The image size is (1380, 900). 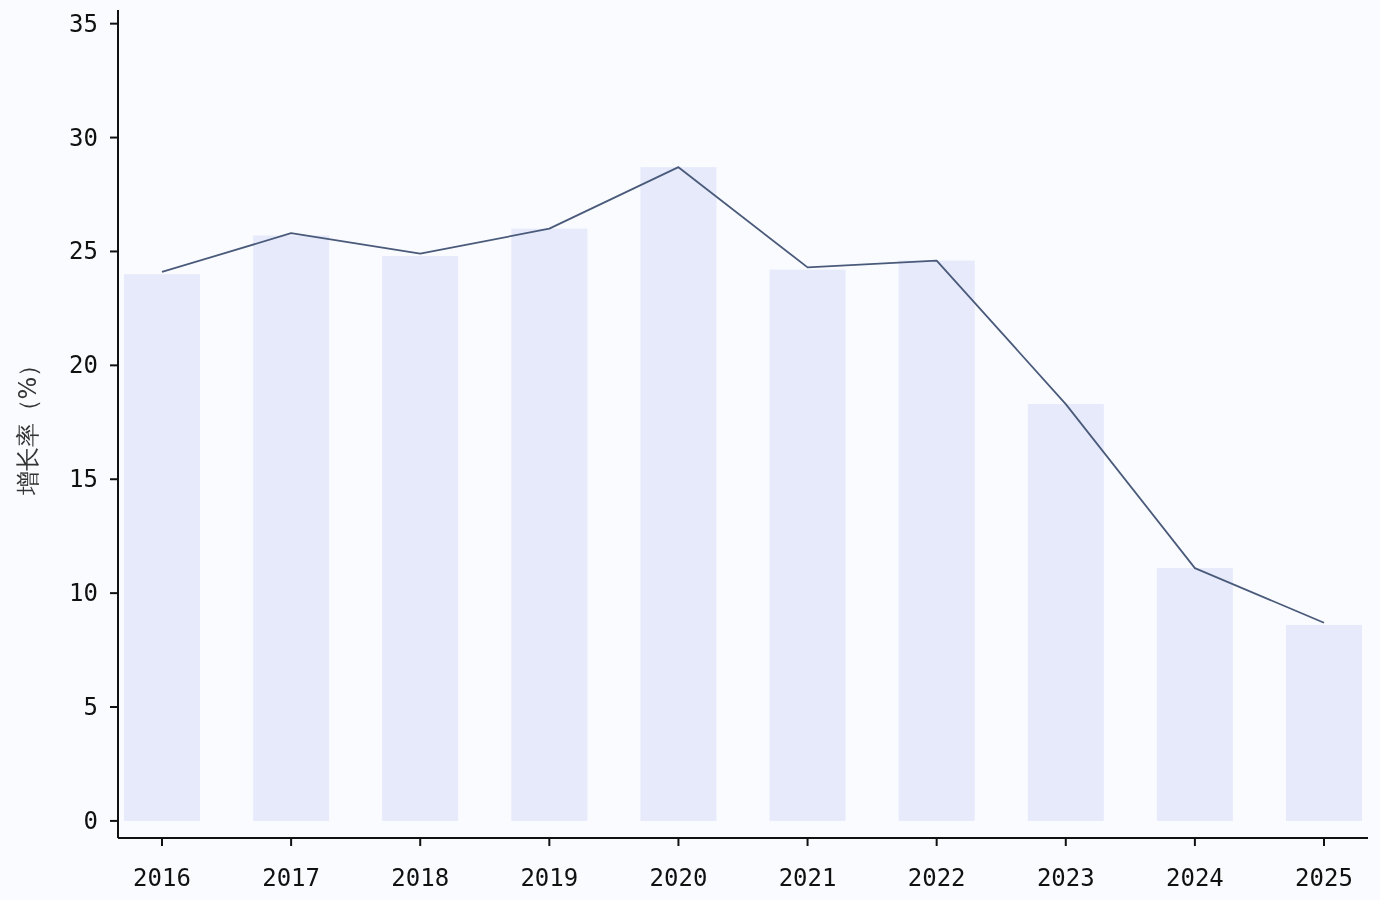 What do you see at coordinates (28, 424) in the screenshot?
I see `y-axis-title: 增长率（%）` at bounding box center [28, 424].